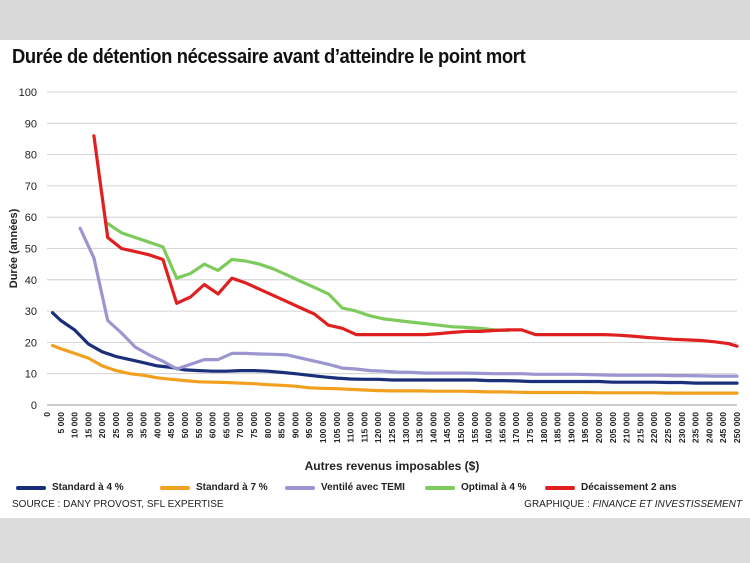 The height and width of the screenshot is (563, 750). What do you see at coordinates (364, 427) in the screenshot?
I see `x-tick-label: 115 000` at bounding box center [364, 427].